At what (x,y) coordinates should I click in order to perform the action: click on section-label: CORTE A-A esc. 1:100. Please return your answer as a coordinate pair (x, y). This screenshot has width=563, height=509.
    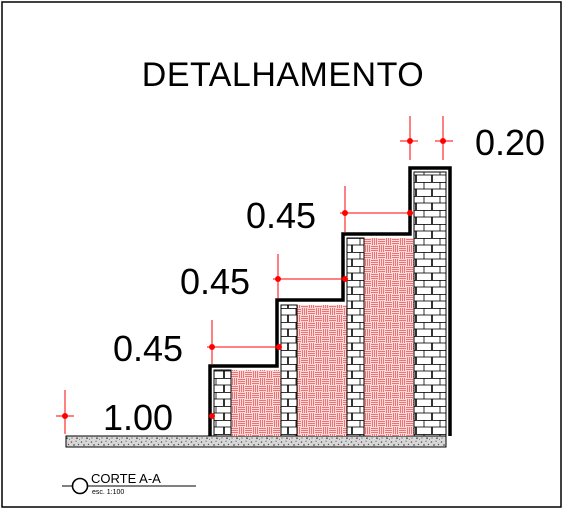
    Looking at the image, I should click on (129, 483).